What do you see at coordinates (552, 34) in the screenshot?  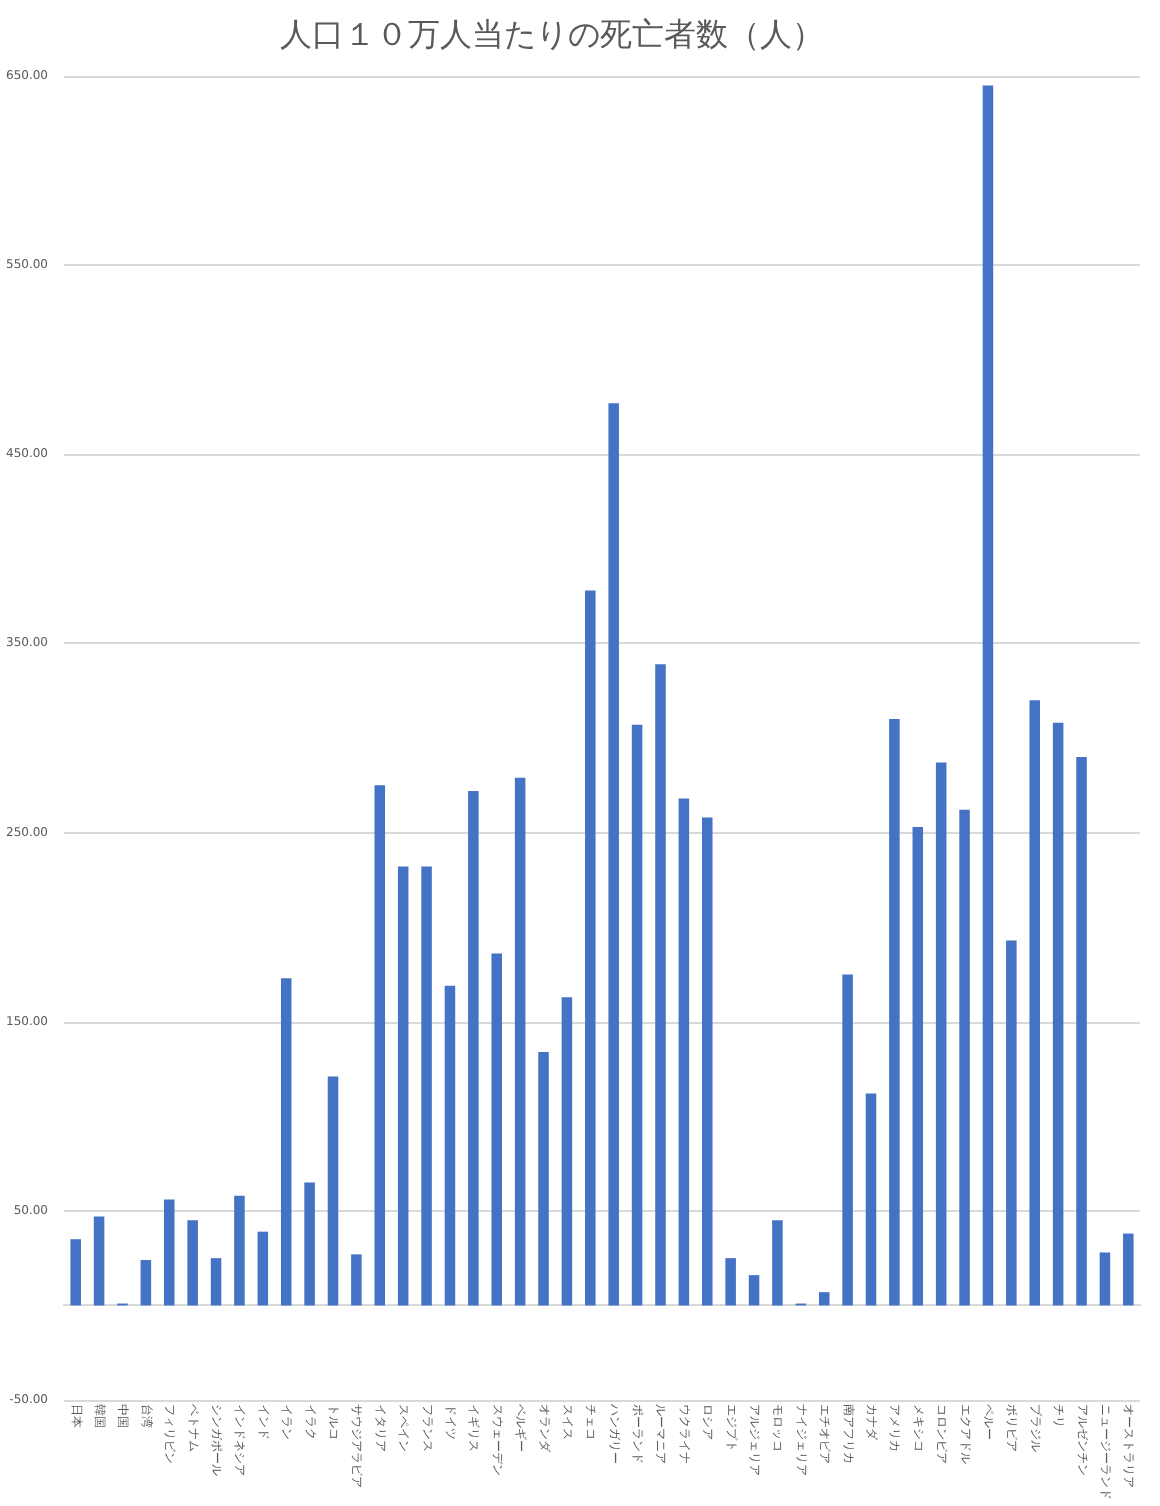 I see `chart-title: 人口１０万人当たりの死亡者数（人）` at bounding box center [552, 34].